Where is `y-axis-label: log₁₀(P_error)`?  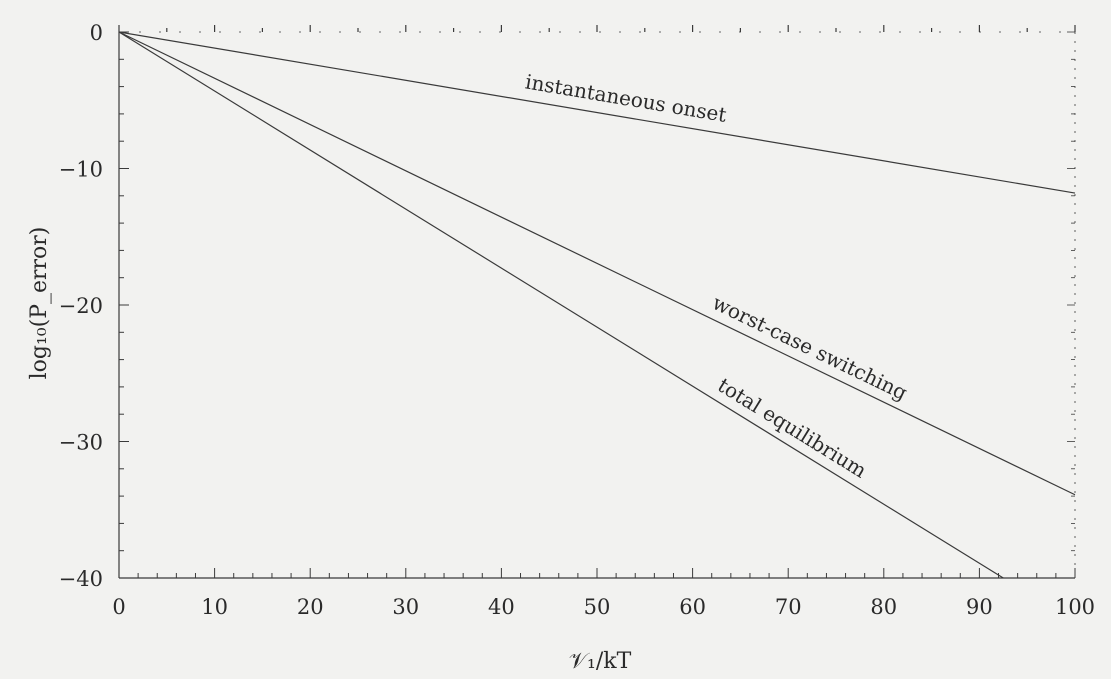
y-axis-label: log₁₀(P_error) is located at coordinates (39, 303).